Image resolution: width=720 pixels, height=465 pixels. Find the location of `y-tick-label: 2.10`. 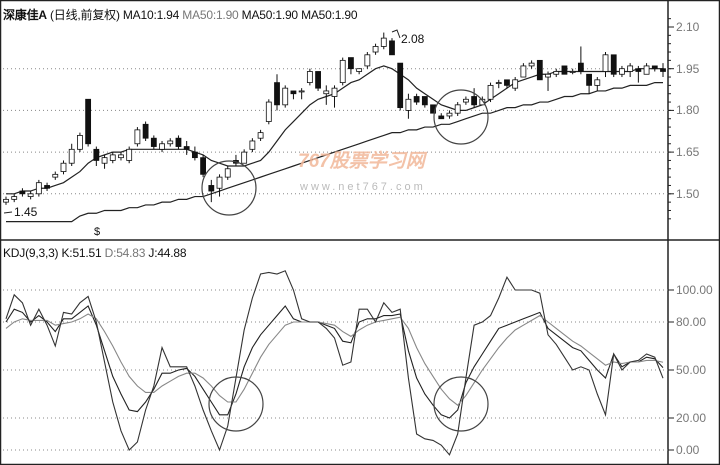

y-tick-label: 2.10 is located at coordinates (688, 27).